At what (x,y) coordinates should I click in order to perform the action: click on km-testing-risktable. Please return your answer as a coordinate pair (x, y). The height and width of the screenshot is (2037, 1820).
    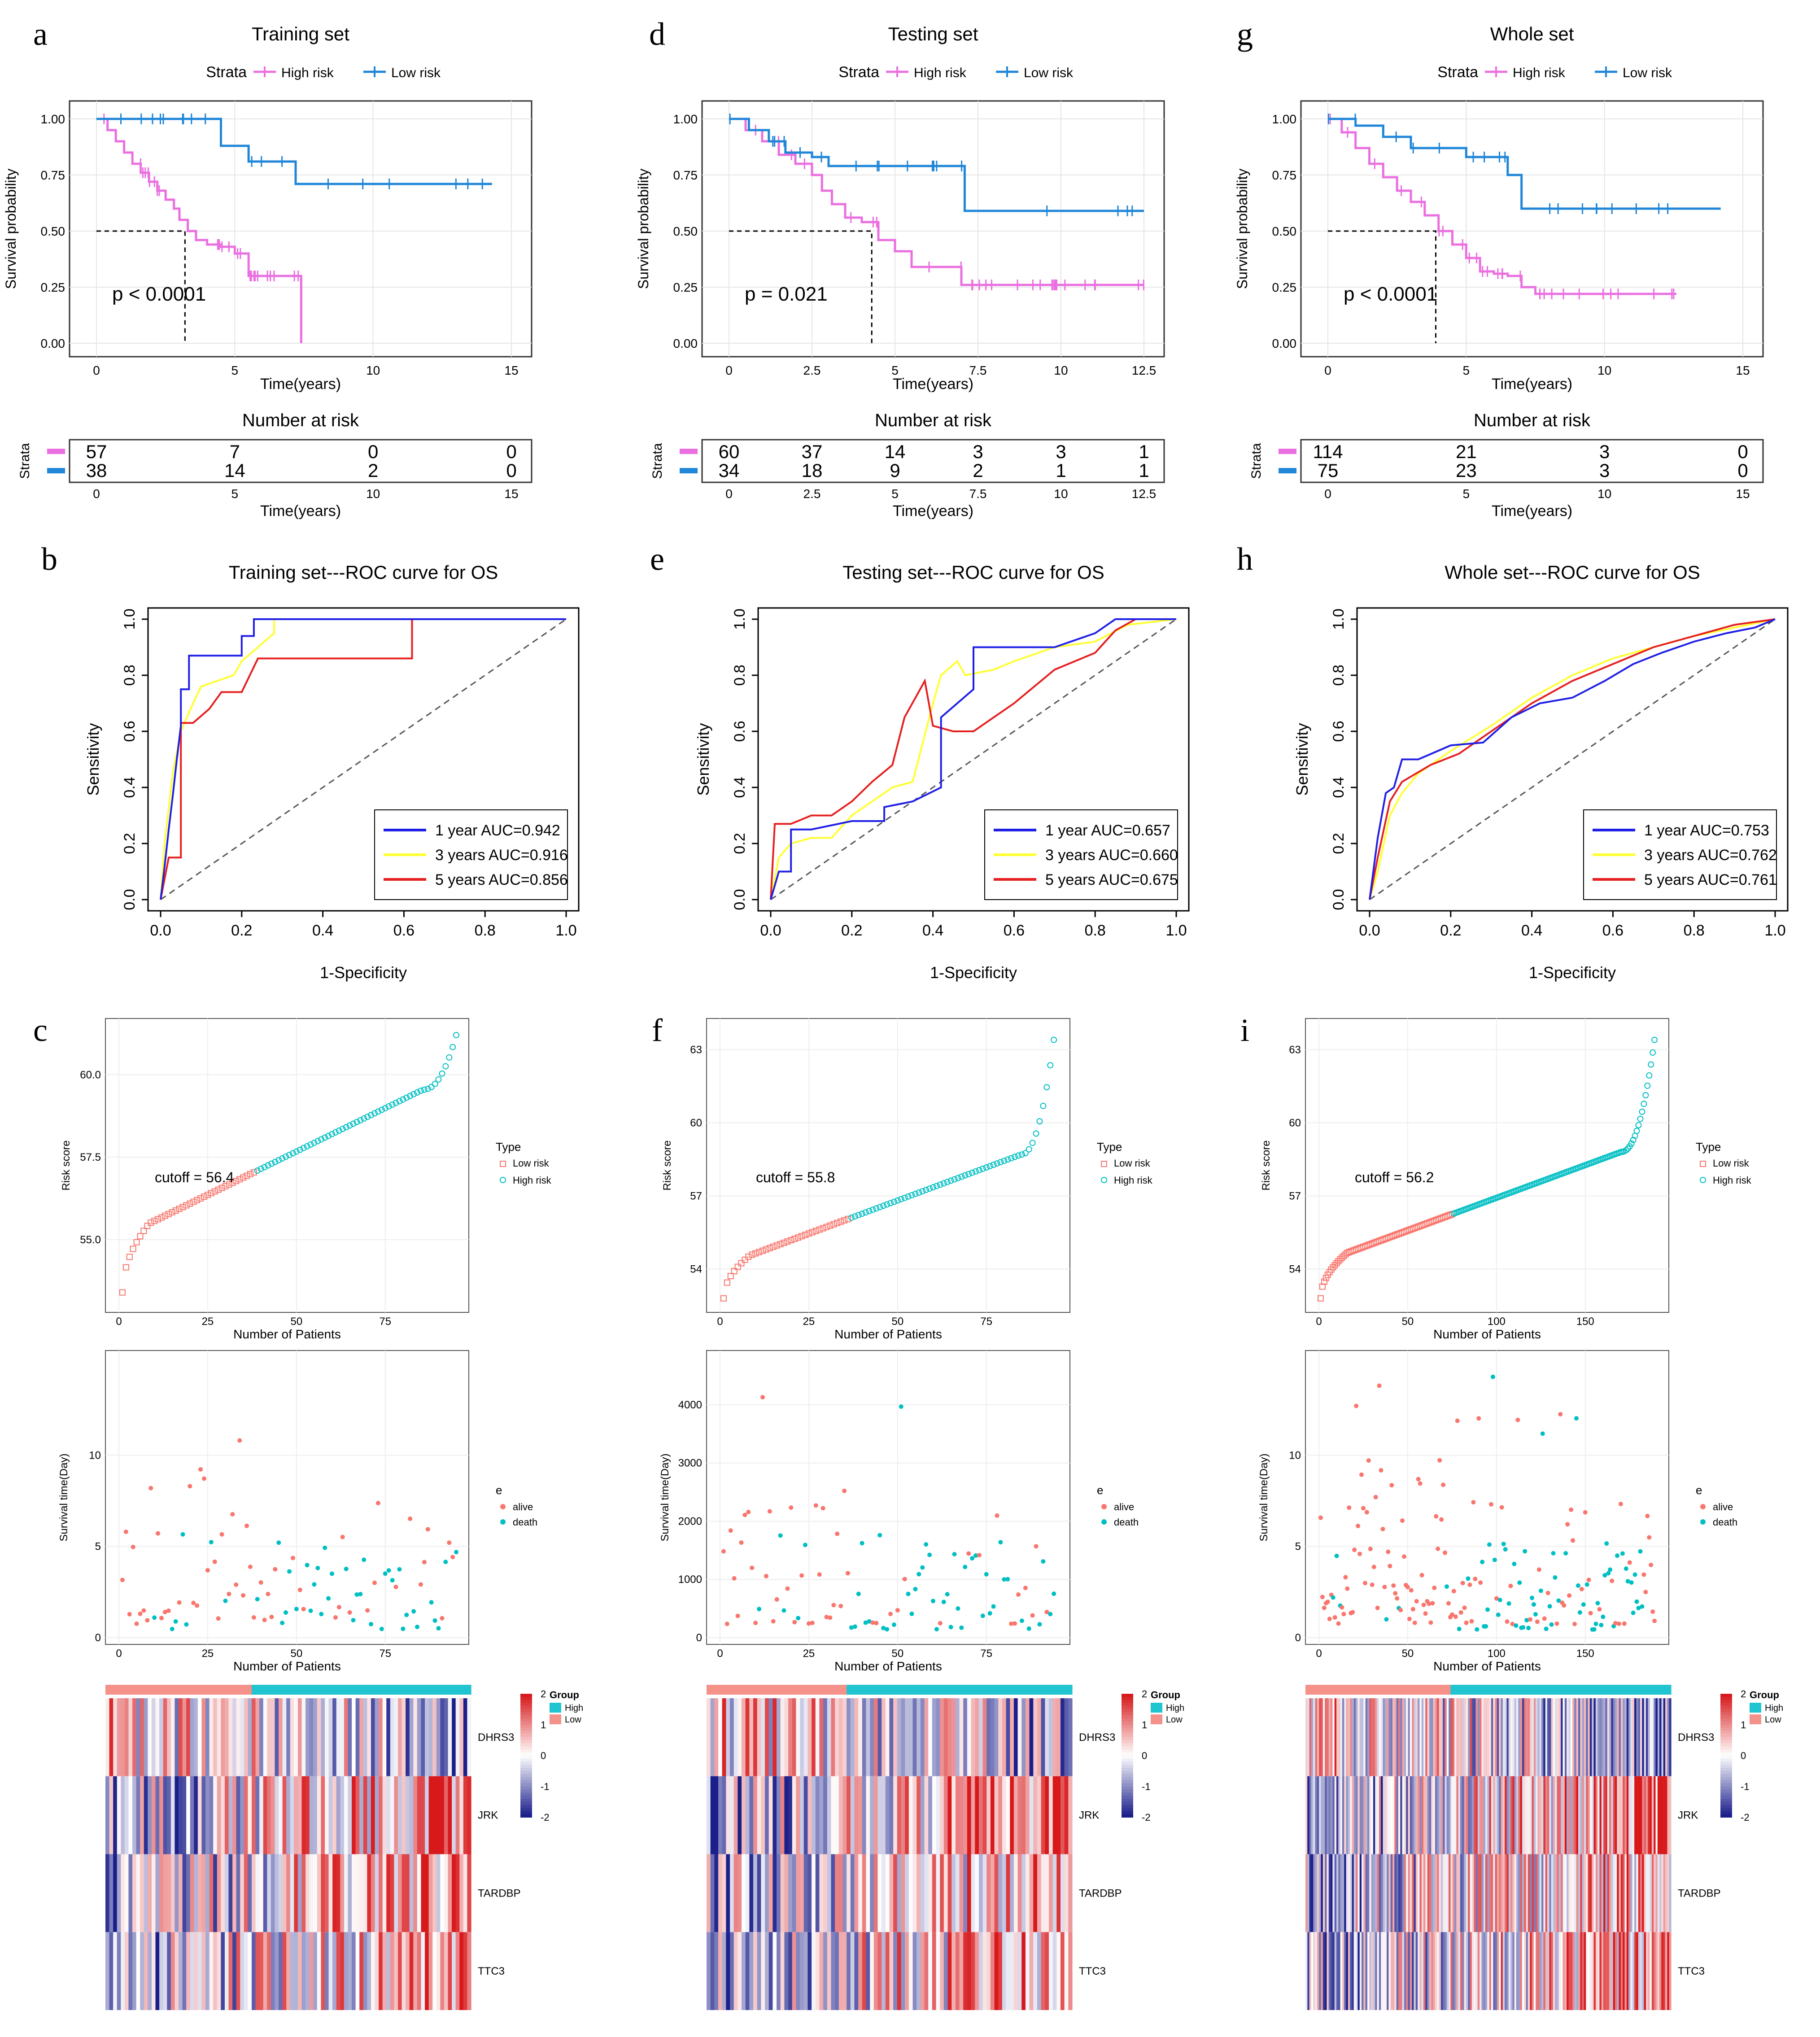
    Looking at the image, I should click on (933, 461).